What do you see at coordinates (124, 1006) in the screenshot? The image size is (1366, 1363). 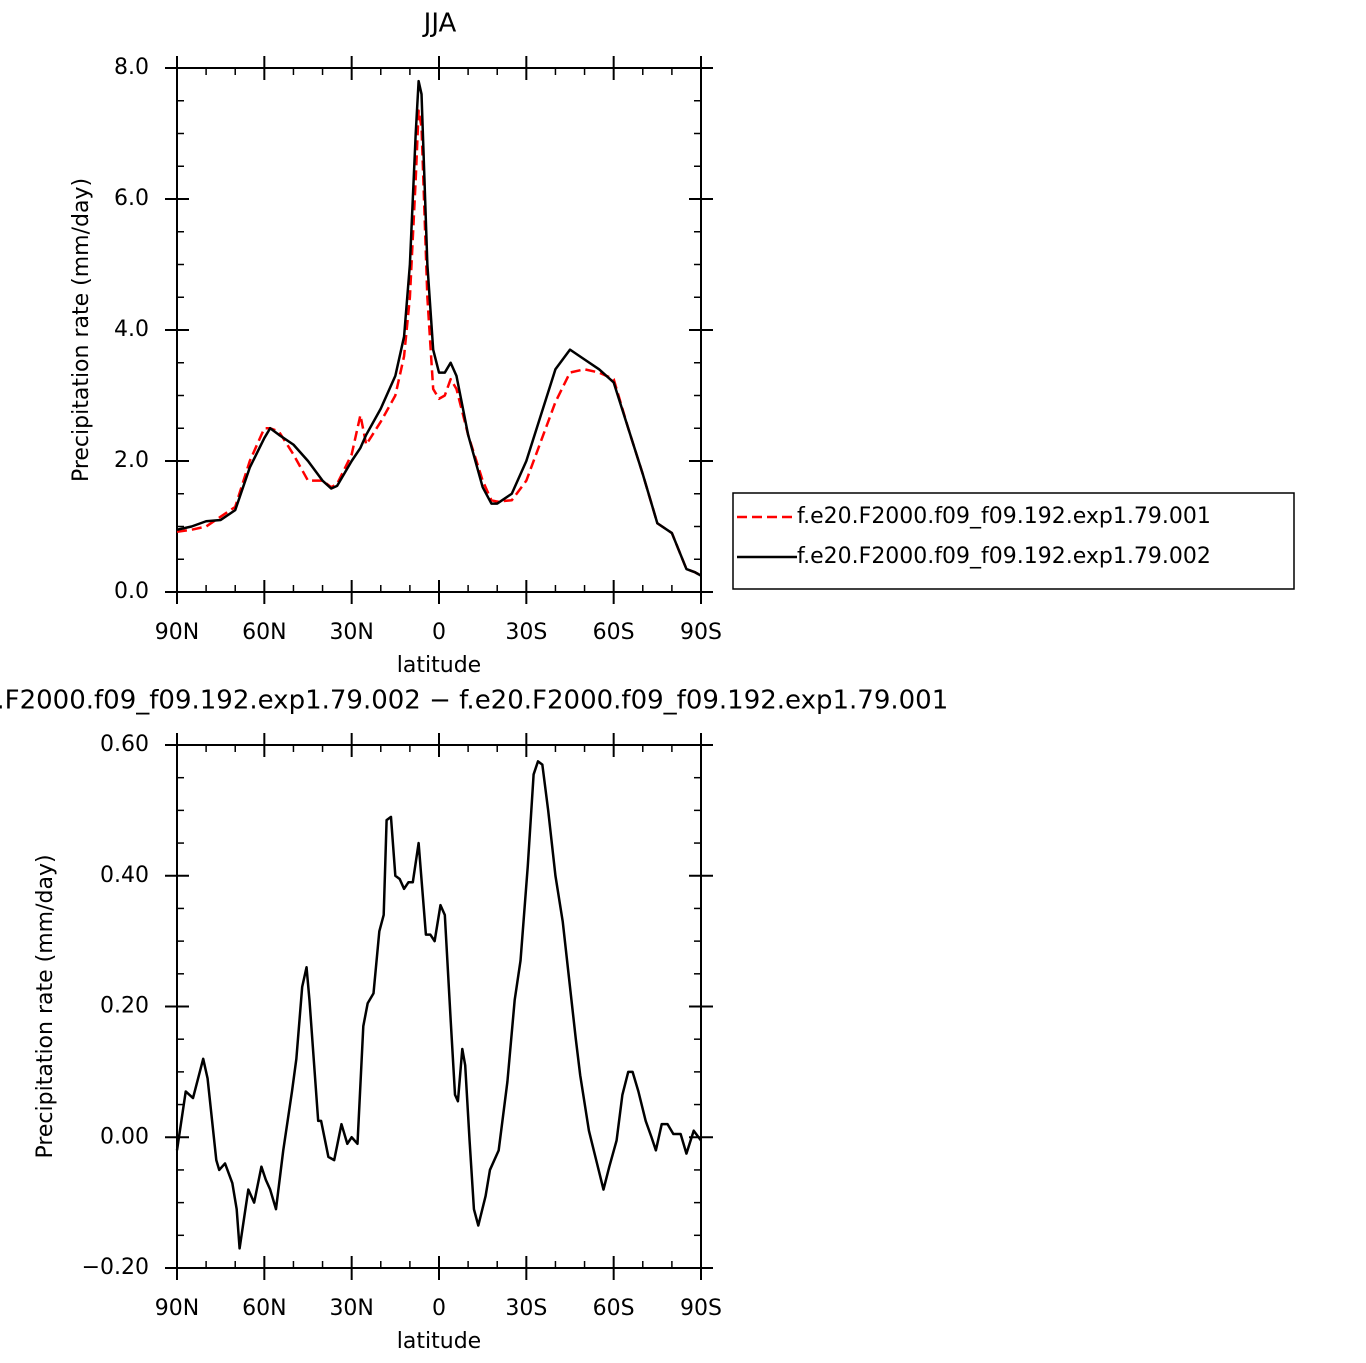 I see `y-tick-label: 0.20` at bounding box center [124, 1006].